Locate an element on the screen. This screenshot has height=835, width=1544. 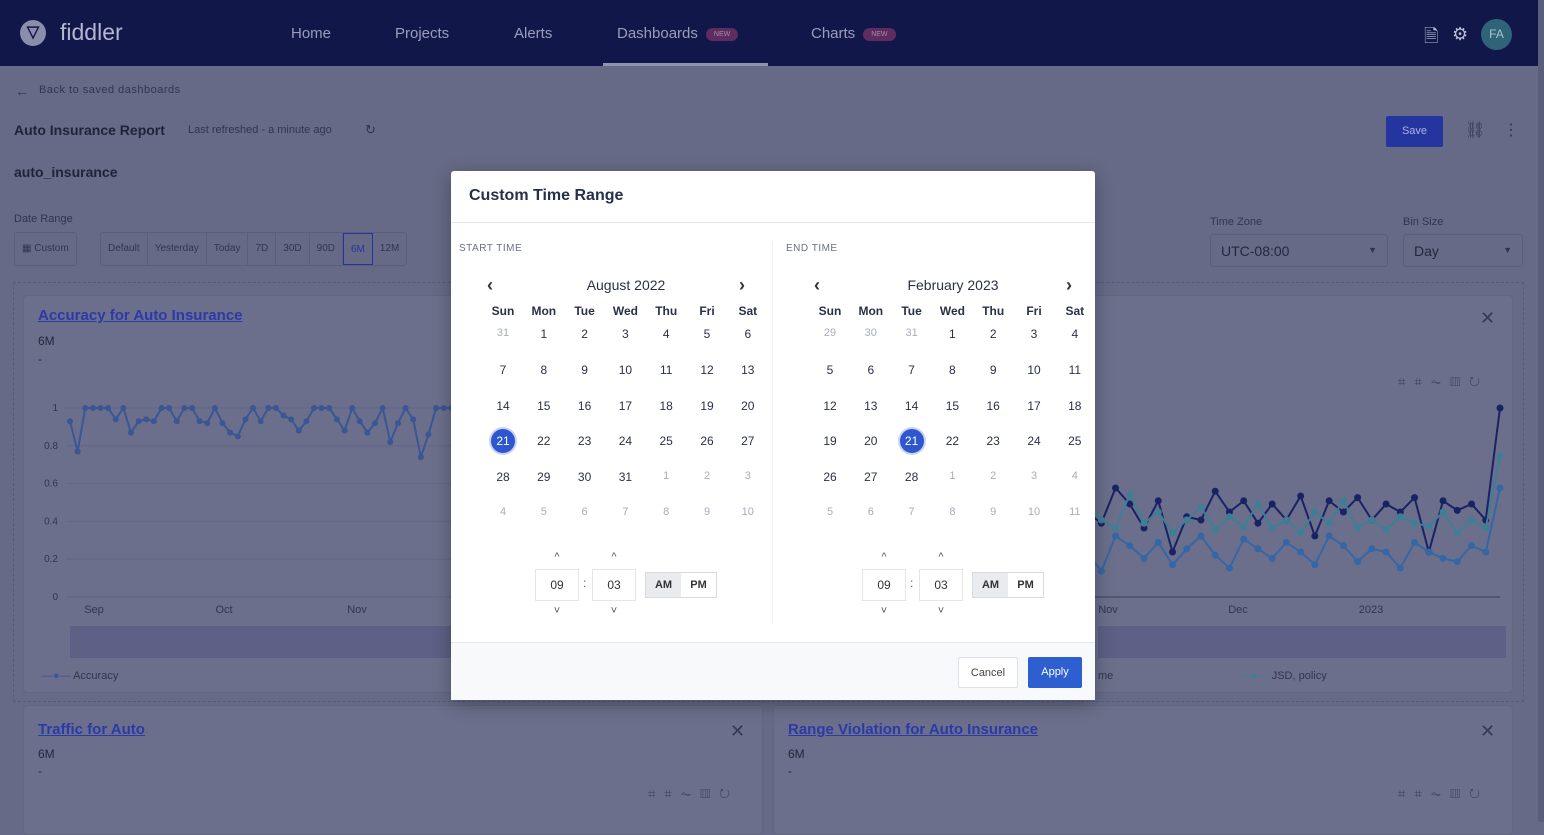
minute-input: 03 is located at coordinates (614, 585).